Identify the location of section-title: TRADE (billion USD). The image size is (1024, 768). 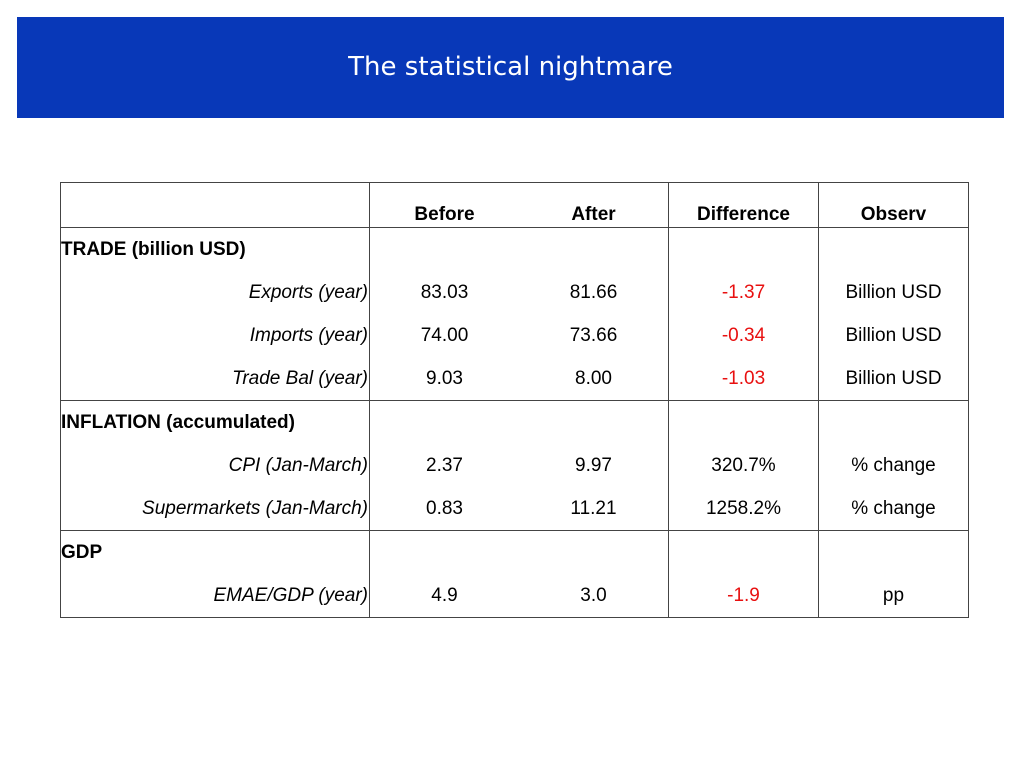
(215, 249).